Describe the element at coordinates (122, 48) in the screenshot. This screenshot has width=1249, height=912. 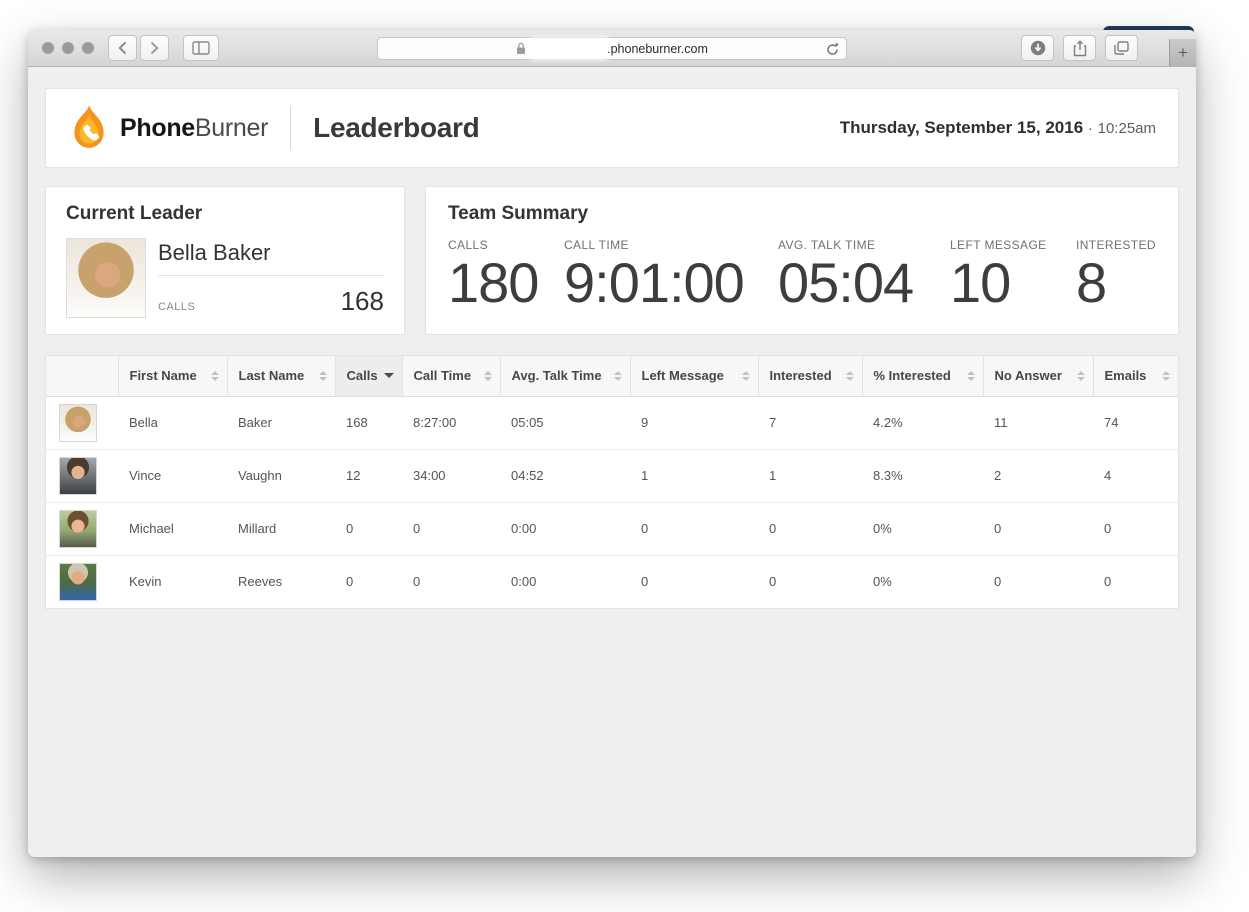
I see `back-button` at that location.